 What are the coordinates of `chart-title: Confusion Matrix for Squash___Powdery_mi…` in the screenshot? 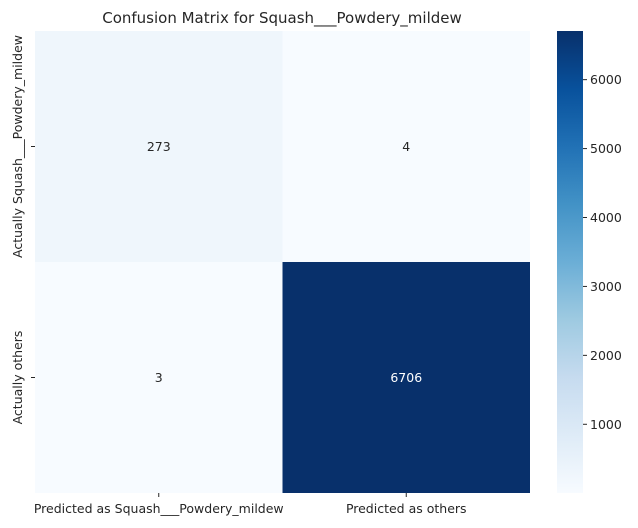 It's located at (282, 18).